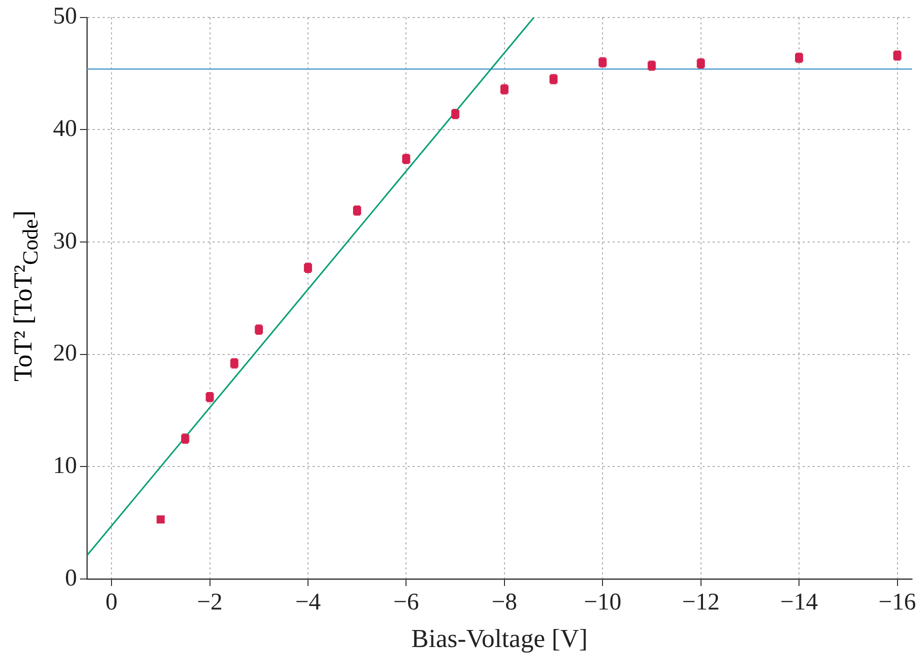  What do you see at coordinates (897, 603) in the screenshot?
I see `x-tick-label: −16` at bounding box center [897, 603].